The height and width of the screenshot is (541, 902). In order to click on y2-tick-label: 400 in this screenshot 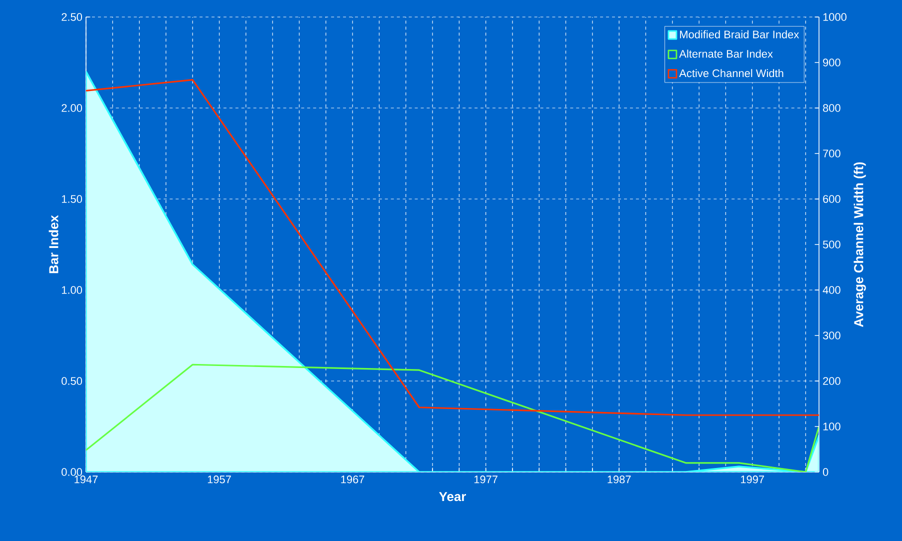, I will do `click(831, 290)`.